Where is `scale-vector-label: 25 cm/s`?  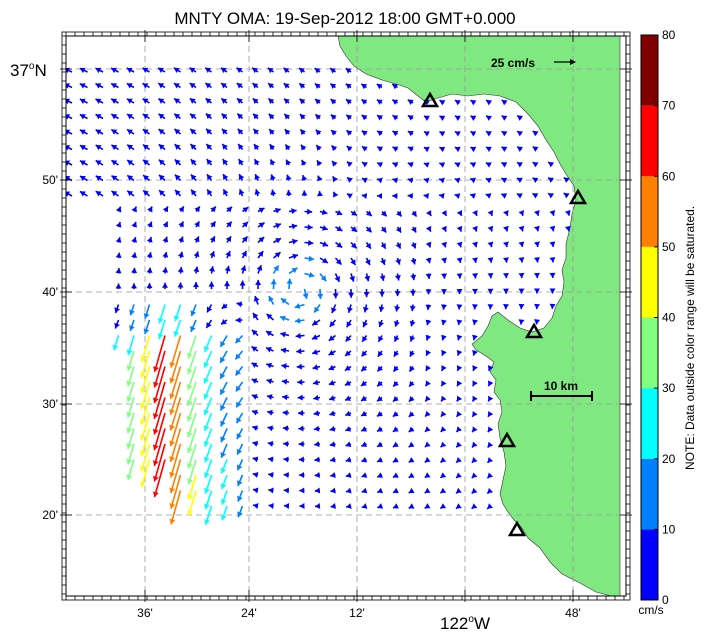 scale-vector-label: 25 cm/s is located at coordinates (513, 63).